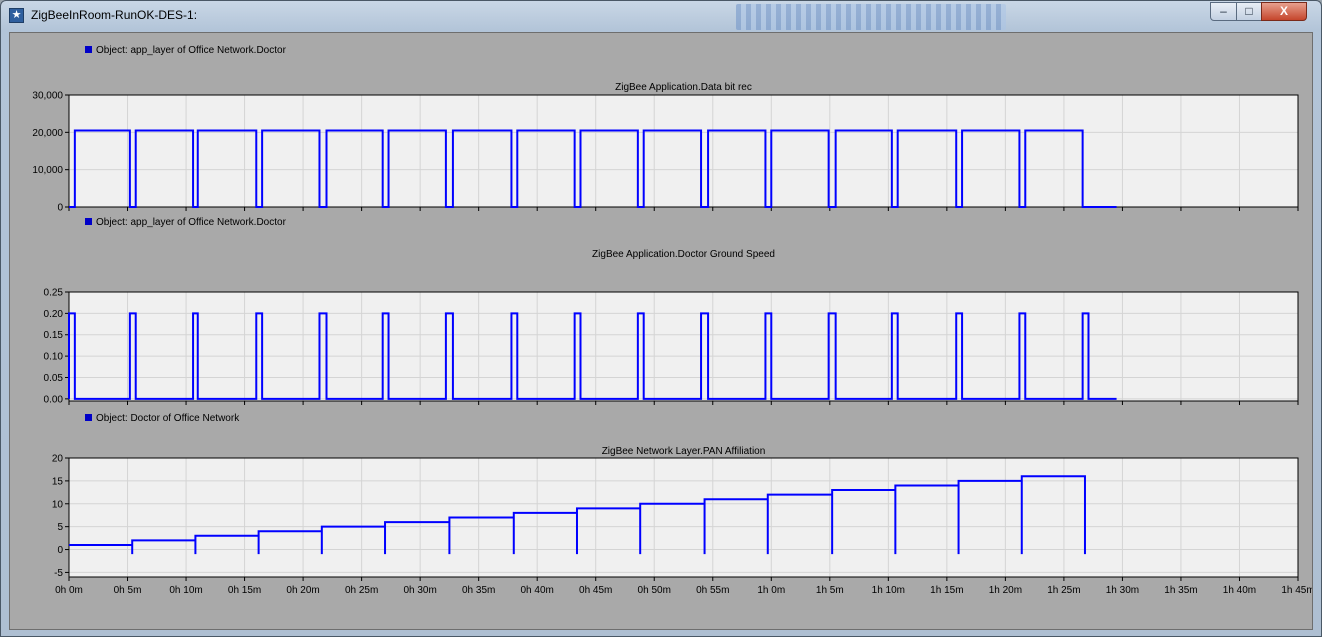  Describe the element at coordinates (58, 481) in the screenshot. I see `y-tick-label: 15` at that location.